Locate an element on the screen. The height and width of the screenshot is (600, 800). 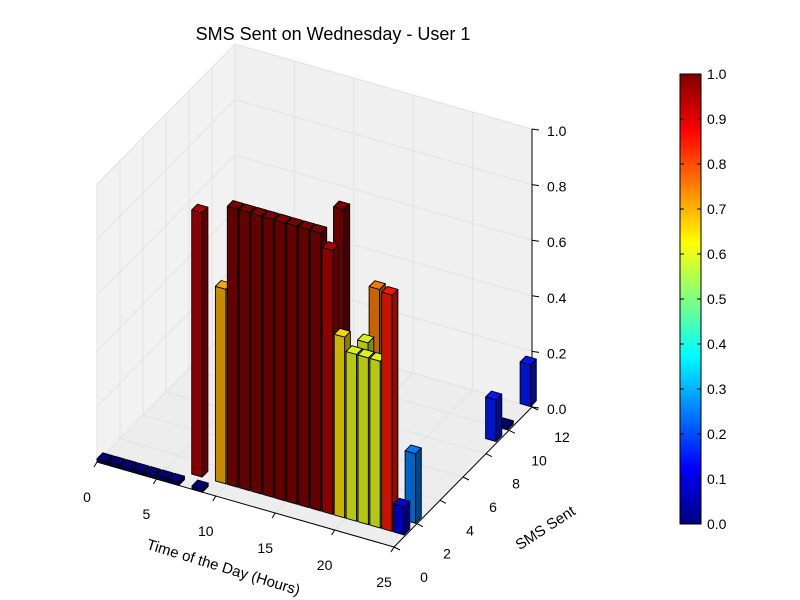
colorbar-tick-label: 0.5 is located at coordinates (717, 299).